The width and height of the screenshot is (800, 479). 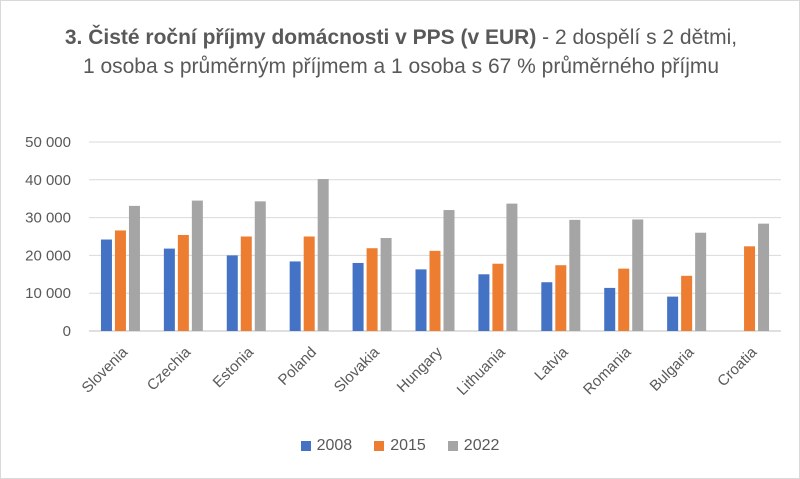 I want to click on category-label-czechia: Czechia, so click(x=169, y=368).